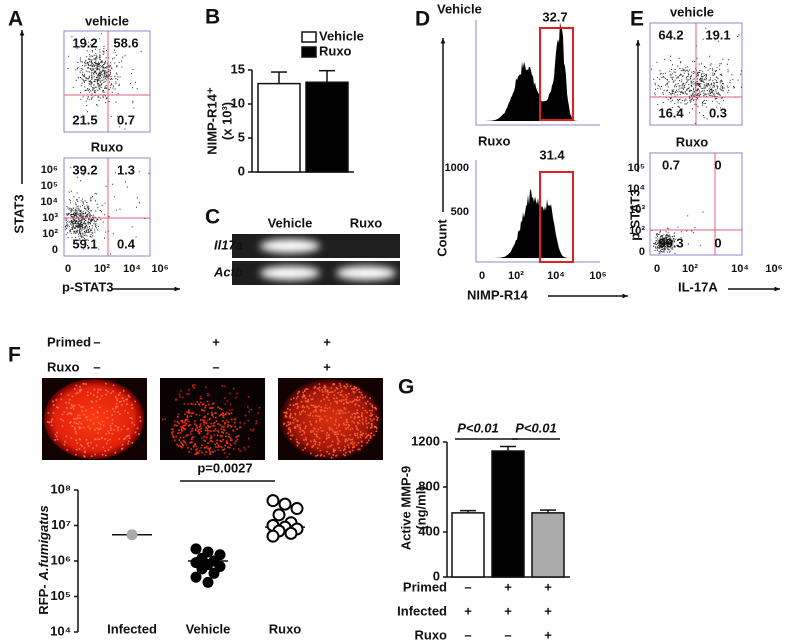 The width and height of the screenshot is (789, 644). What do you see at coordinates (238, 68) in the screenshot?
I see `y-tick-label: 15` at bounding box center [238, 68].